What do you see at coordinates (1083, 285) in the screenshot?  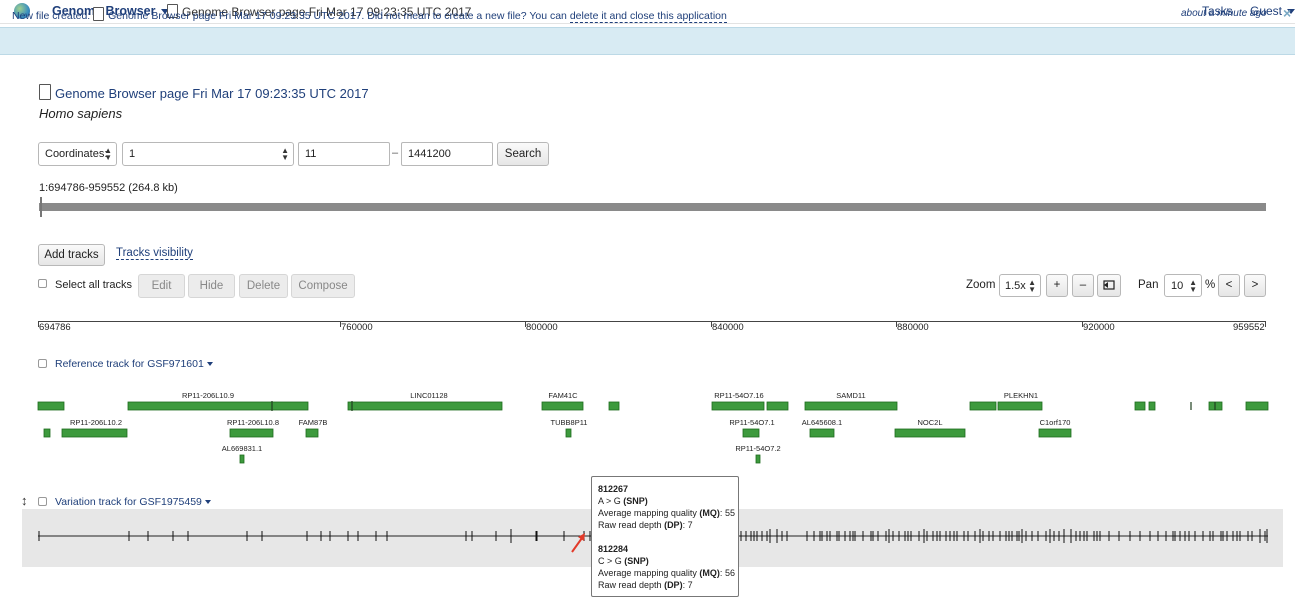 I see `zoom-out-button: –` at bounding box center [1083, 285].